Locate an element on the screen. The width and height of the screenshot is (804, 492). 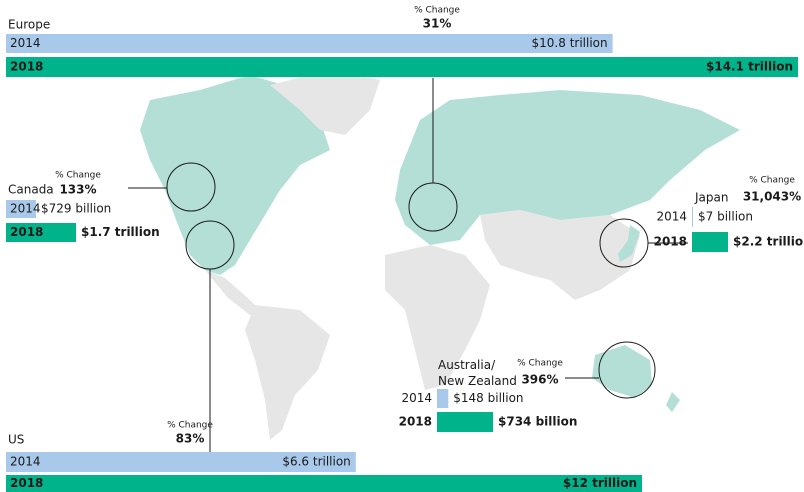
value-label: $10.8 trillion is located at coordinates (570, 43).